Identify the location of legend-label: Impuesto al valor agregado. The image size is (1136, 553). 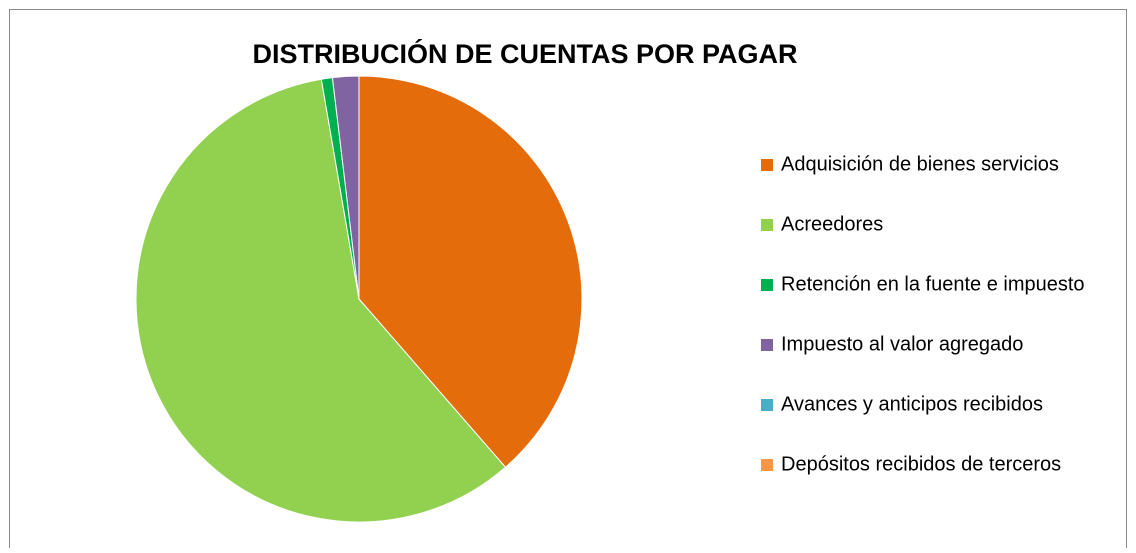
(902, 344).